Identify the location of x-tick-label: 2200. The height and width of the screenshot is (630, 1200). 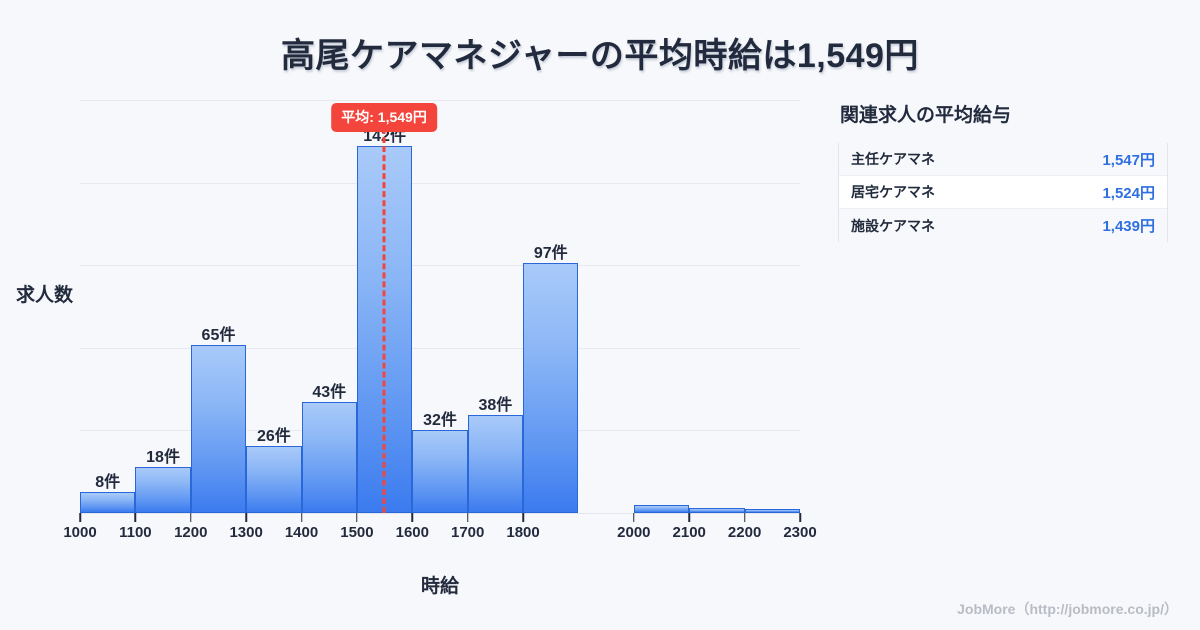
(744, 532).